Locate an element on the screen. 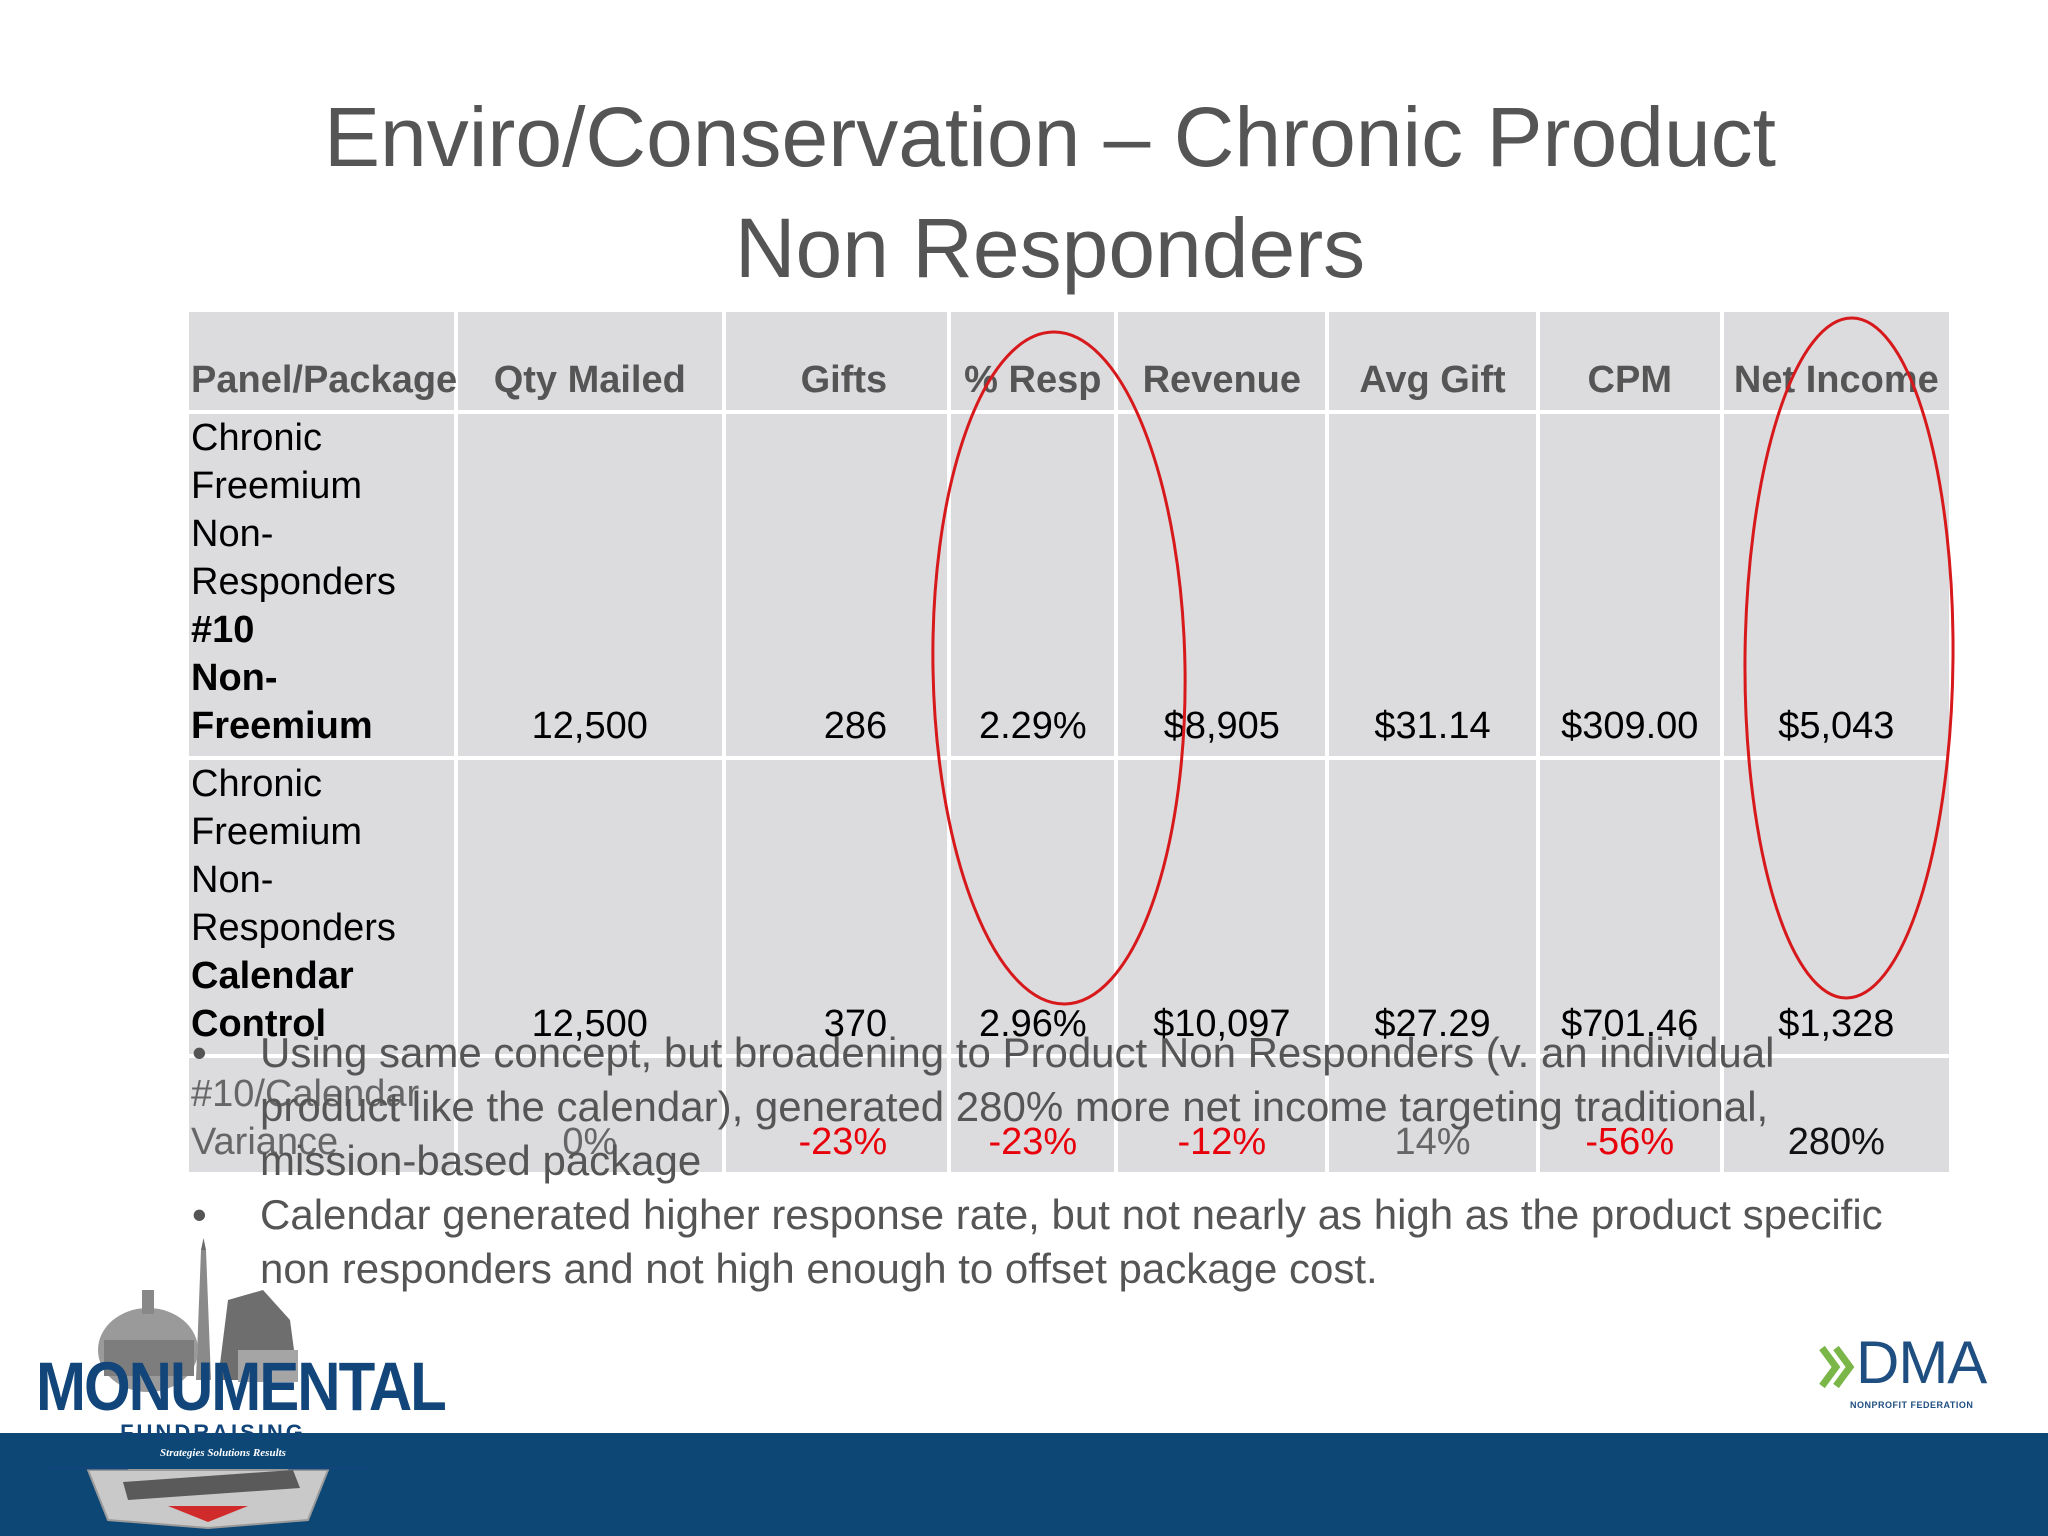 The width and height of the screenshot is (2048, 1536). row-label-bold-inline: #10 is located at coordinates (223, 630).